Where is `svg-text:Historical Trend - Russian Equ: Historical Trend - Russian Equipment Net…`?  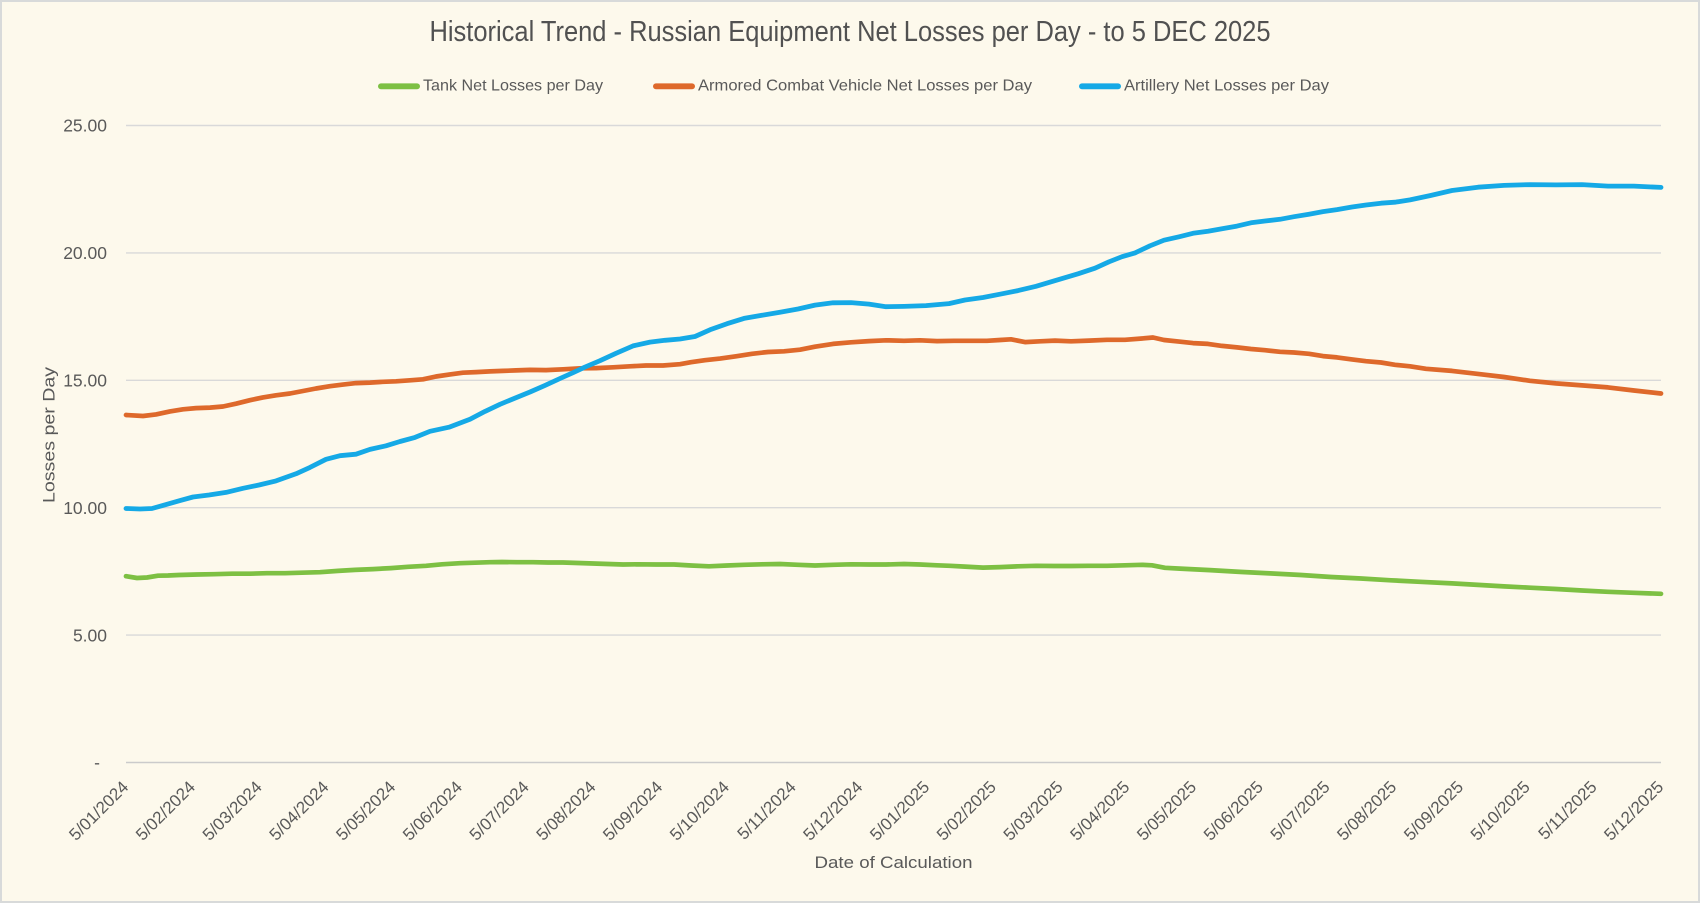
svg-text:Historical Trend - Russian Equ: Historical Trend - Russian Equipment Net… is located at coordinates (850, 32).